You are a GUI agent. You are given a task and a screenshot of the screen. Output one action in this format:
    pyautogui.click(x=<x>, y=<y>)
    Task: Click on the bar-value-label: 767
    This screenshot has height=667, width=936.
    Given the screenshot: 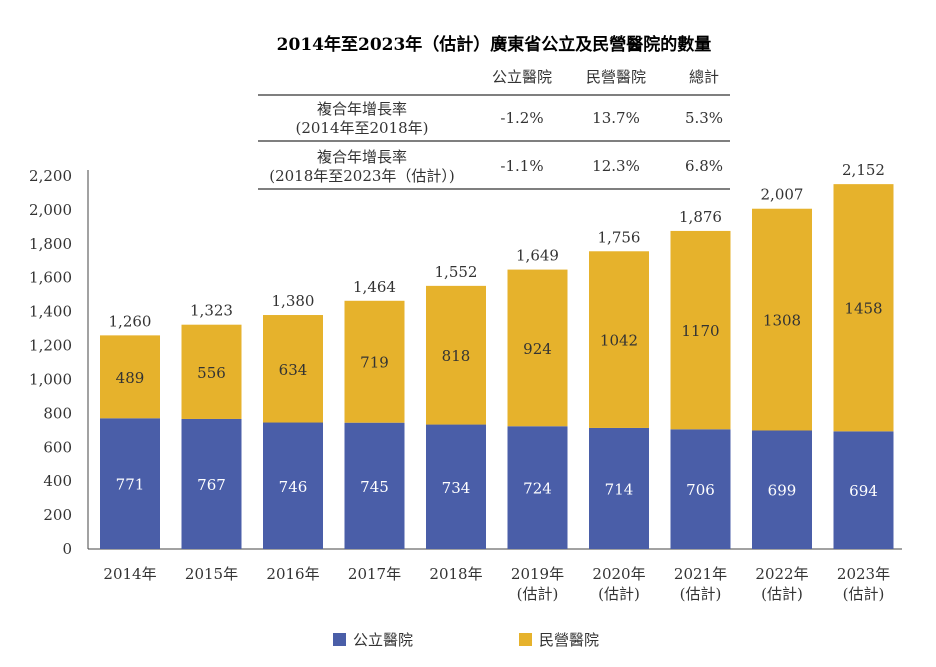 What is the action you would take?
    pyautogui.click(x=211, y=485)
    